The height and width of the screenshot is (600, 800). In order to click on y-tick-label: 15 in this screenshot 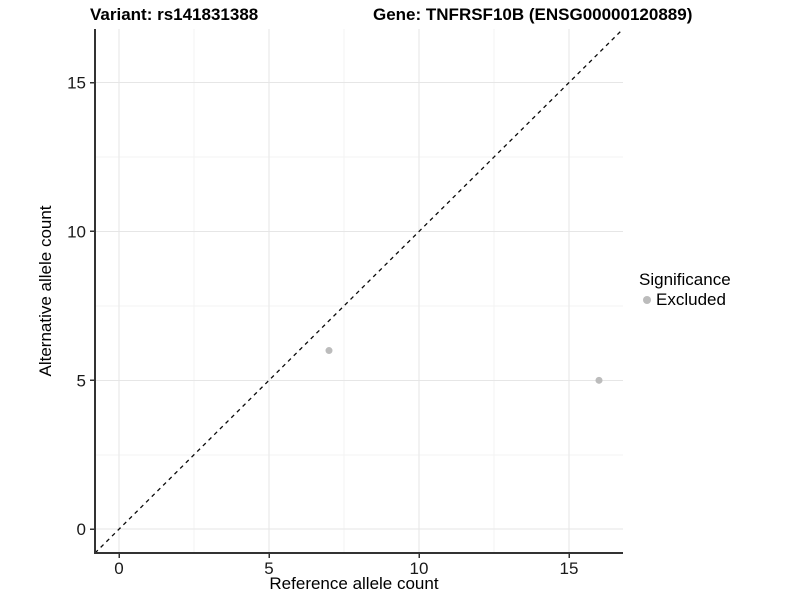, I will do `click(76, 83)`.